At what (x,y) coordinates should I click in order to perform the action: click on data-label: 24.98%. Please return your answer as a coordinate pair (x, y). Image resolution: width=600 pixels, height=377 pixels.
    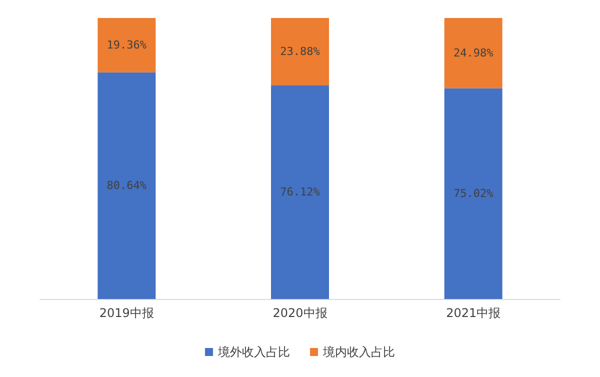
    Looking at the image, I should click on (473, 53).